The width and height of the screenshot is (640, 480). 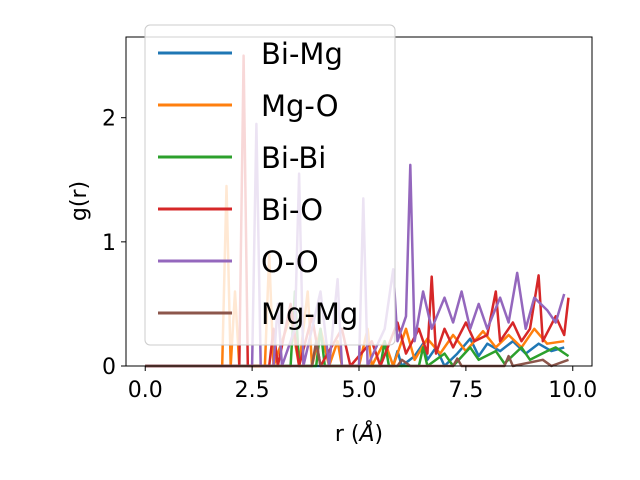 I want to click on x-tick-label: 10.0, so click(x=572, y=390).